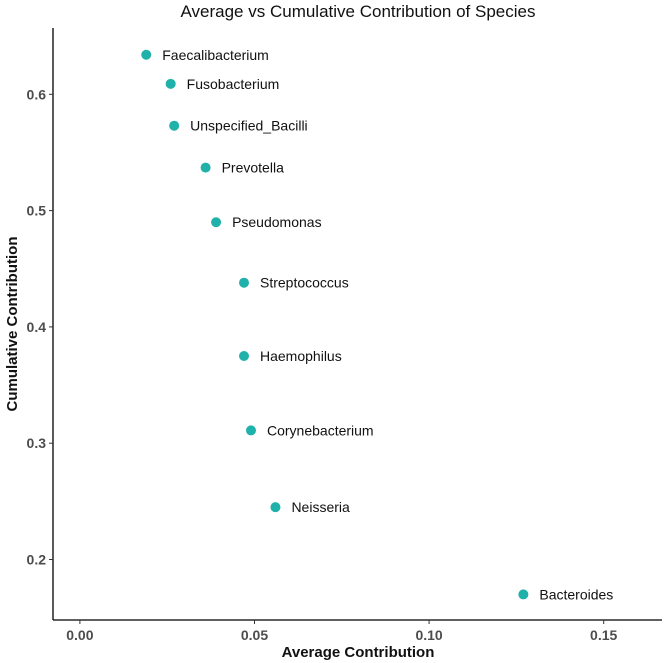 Image resolution: width=668 pixels, height=663 pixels. Describe the element at coordinates (254, 635) in the screenshot. I see `x-tick-label: 0.05` at that location.